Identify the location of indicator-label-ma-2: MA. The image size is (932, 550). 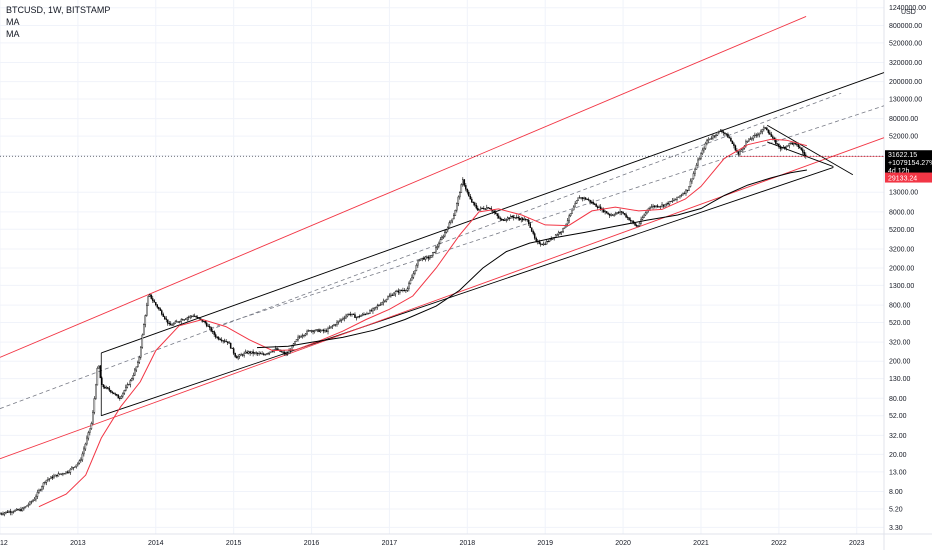
(13, 34).